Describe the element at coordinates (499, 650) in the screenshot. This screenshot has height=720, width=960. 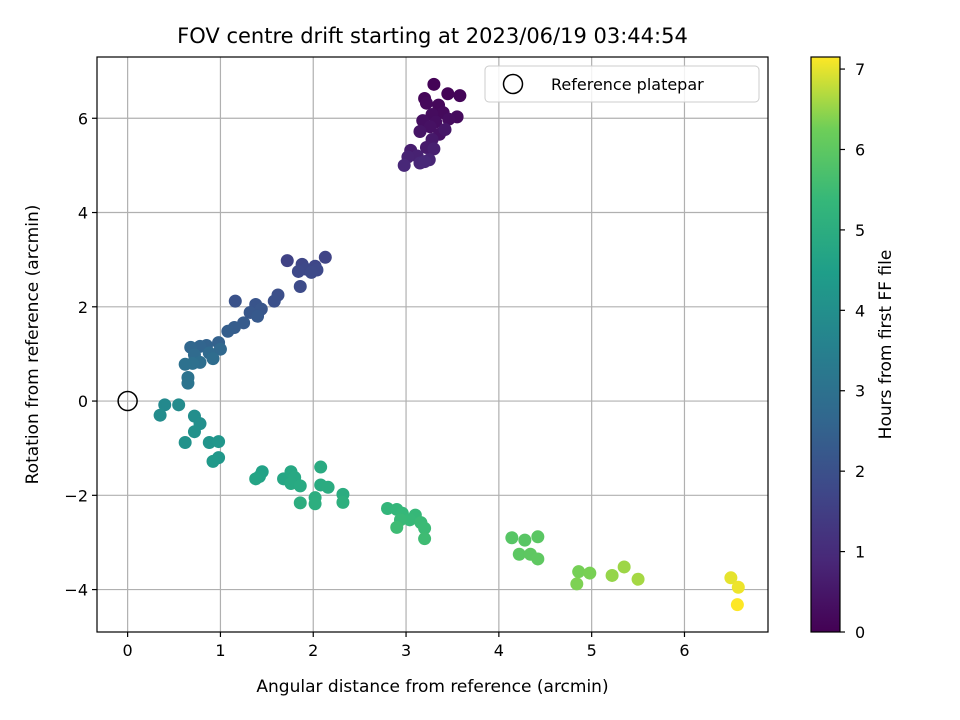
I see `x-tick-label: 4` at that location.